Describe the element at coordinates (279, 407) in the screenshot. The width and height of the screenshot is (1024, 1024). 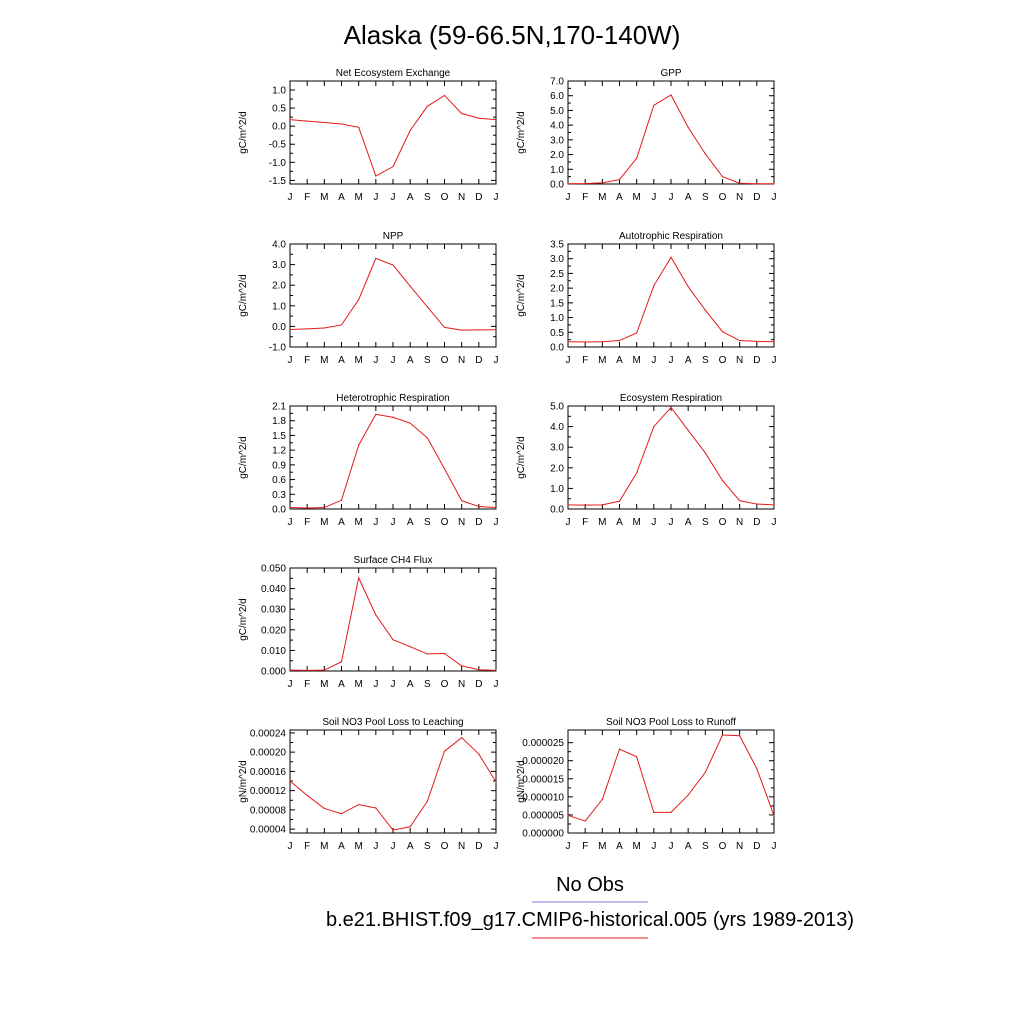
I see `y-tick-label: 2.1` at that location.